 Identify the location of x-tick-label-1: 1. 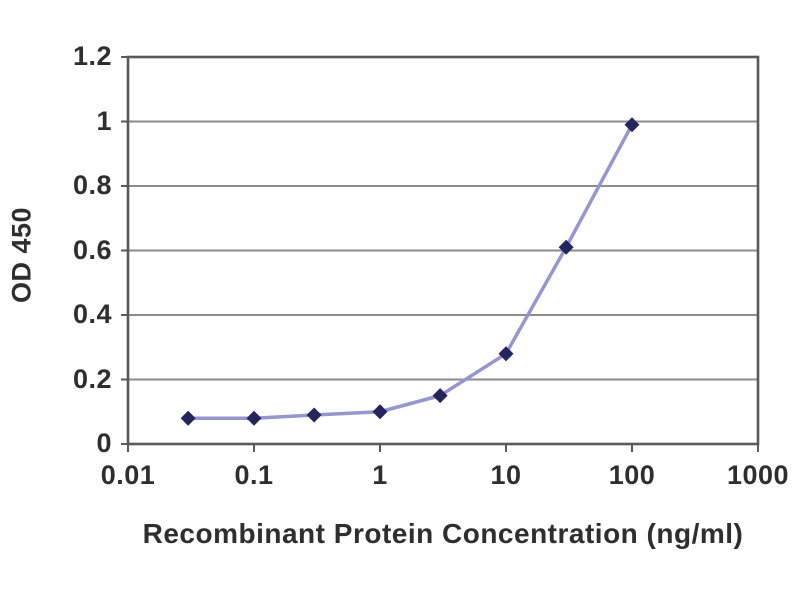
(380, 475).